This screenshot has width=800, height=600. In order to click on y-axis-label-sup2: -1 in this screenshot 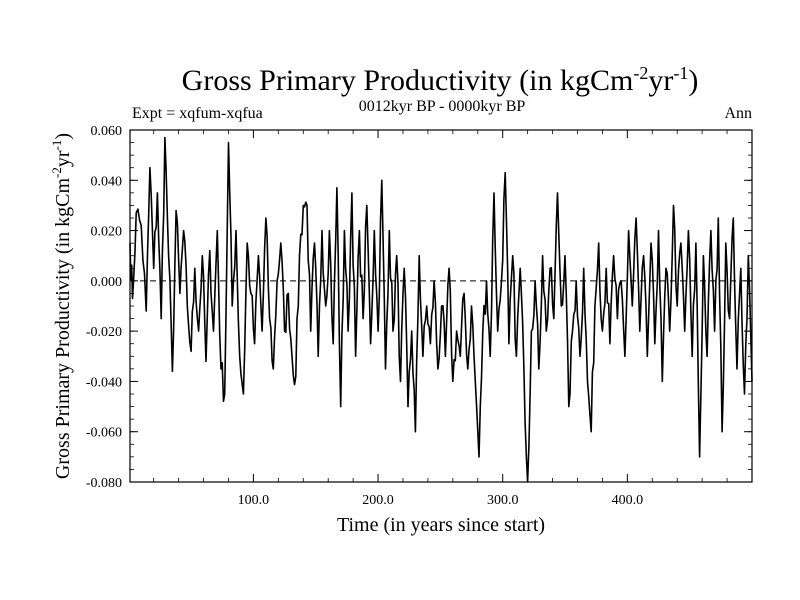, I will do `click(56, 145)`.